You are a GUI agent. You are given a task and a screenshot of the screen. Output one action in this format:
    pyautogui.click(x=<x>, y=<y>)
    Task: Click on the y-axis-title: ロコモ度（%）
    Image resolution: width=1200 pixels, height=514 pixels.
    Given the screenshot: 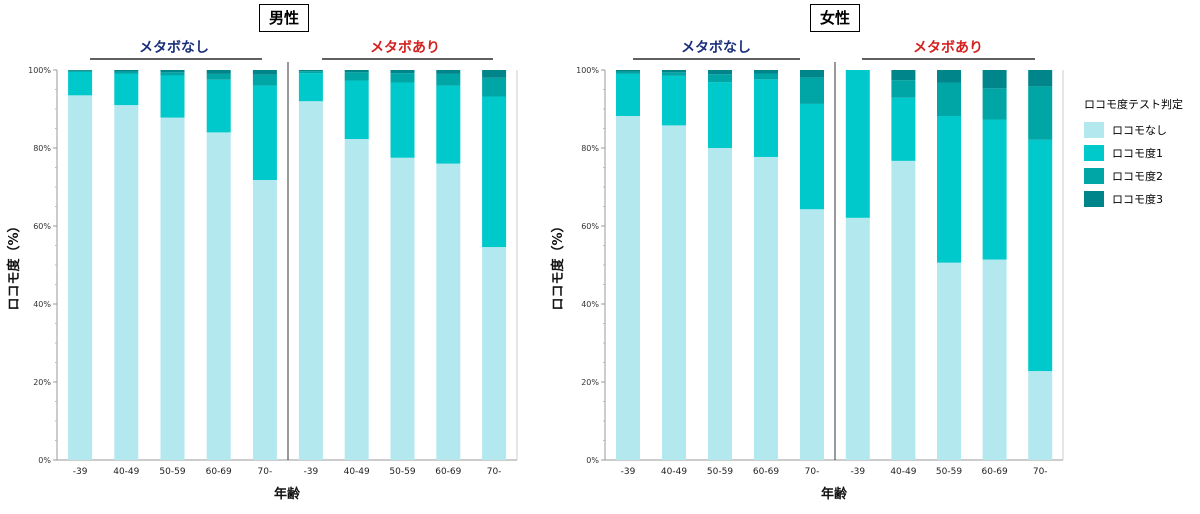 What is the action you would take?
    pyautogui.click(x=558, y=264)
    